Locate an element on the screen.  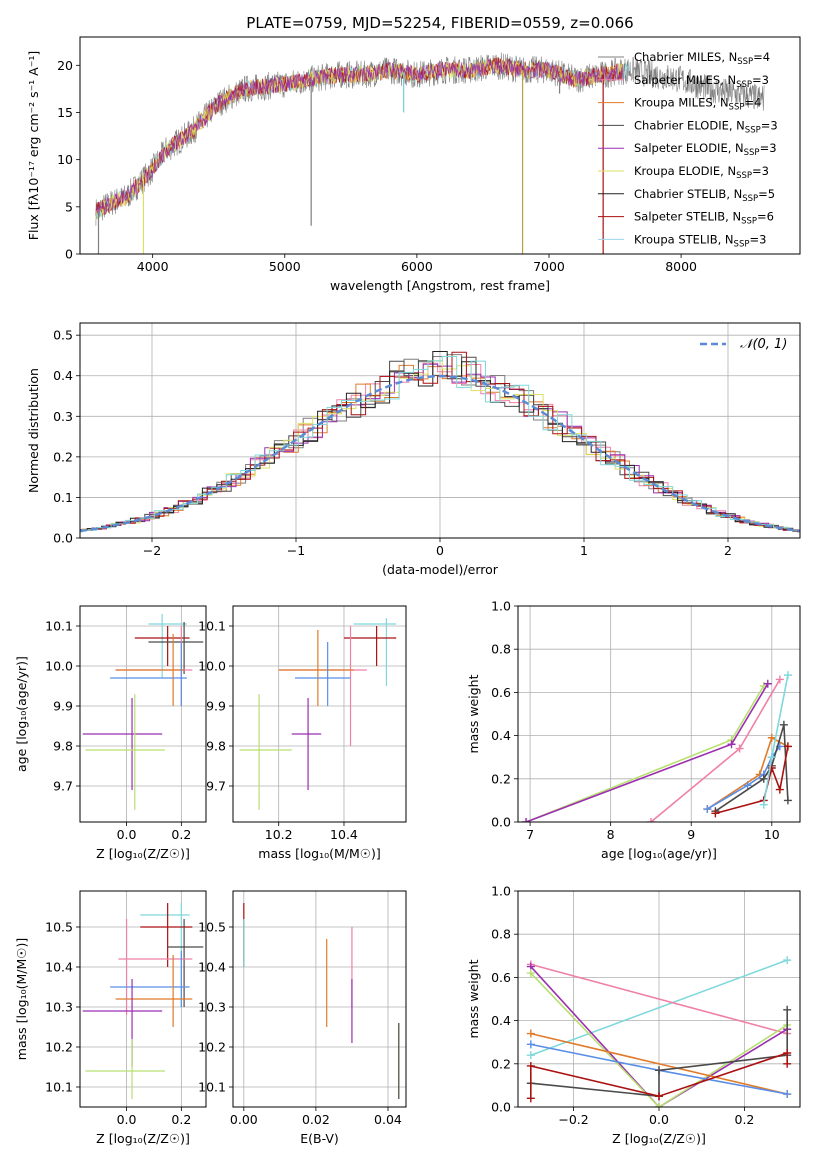
y-axis-label: age [log₁₀(age/yr)] is located at coordinates (21, 714).